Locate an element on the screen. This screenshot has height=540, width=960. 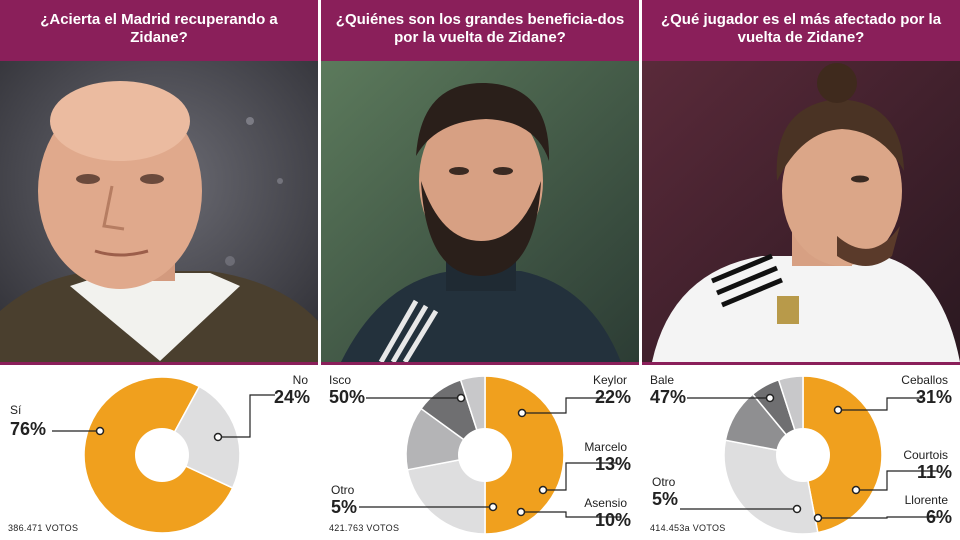
data-label-isco-value: 50% is located at coordinates (347, 397).